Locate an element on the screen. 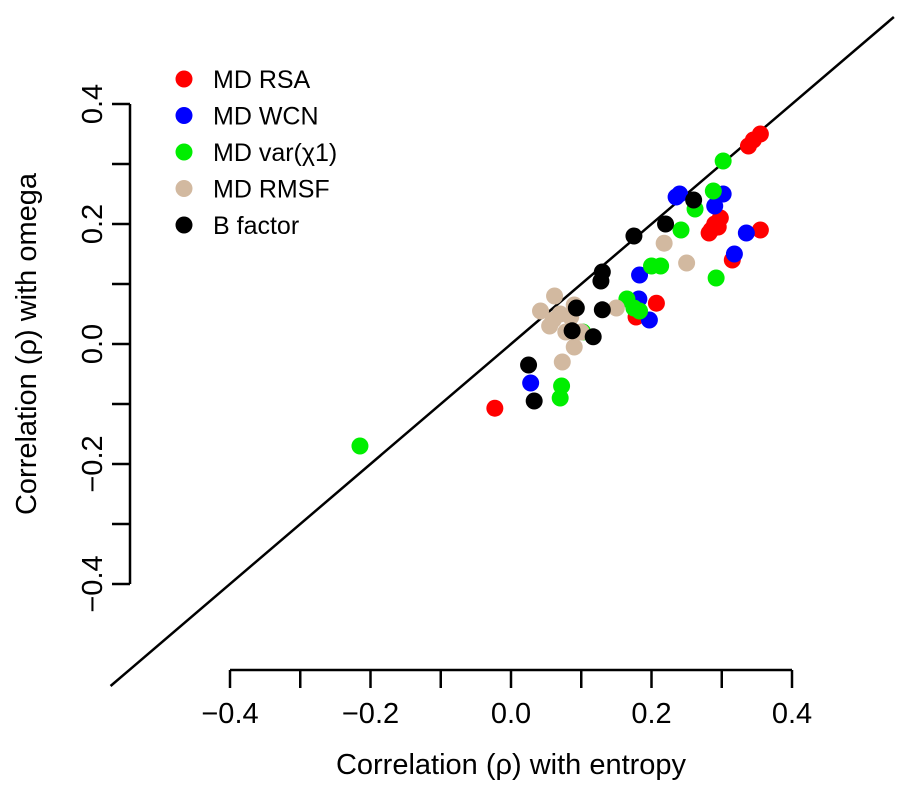  y-tick-label: 0.2 is located at coordinates (93, 224).